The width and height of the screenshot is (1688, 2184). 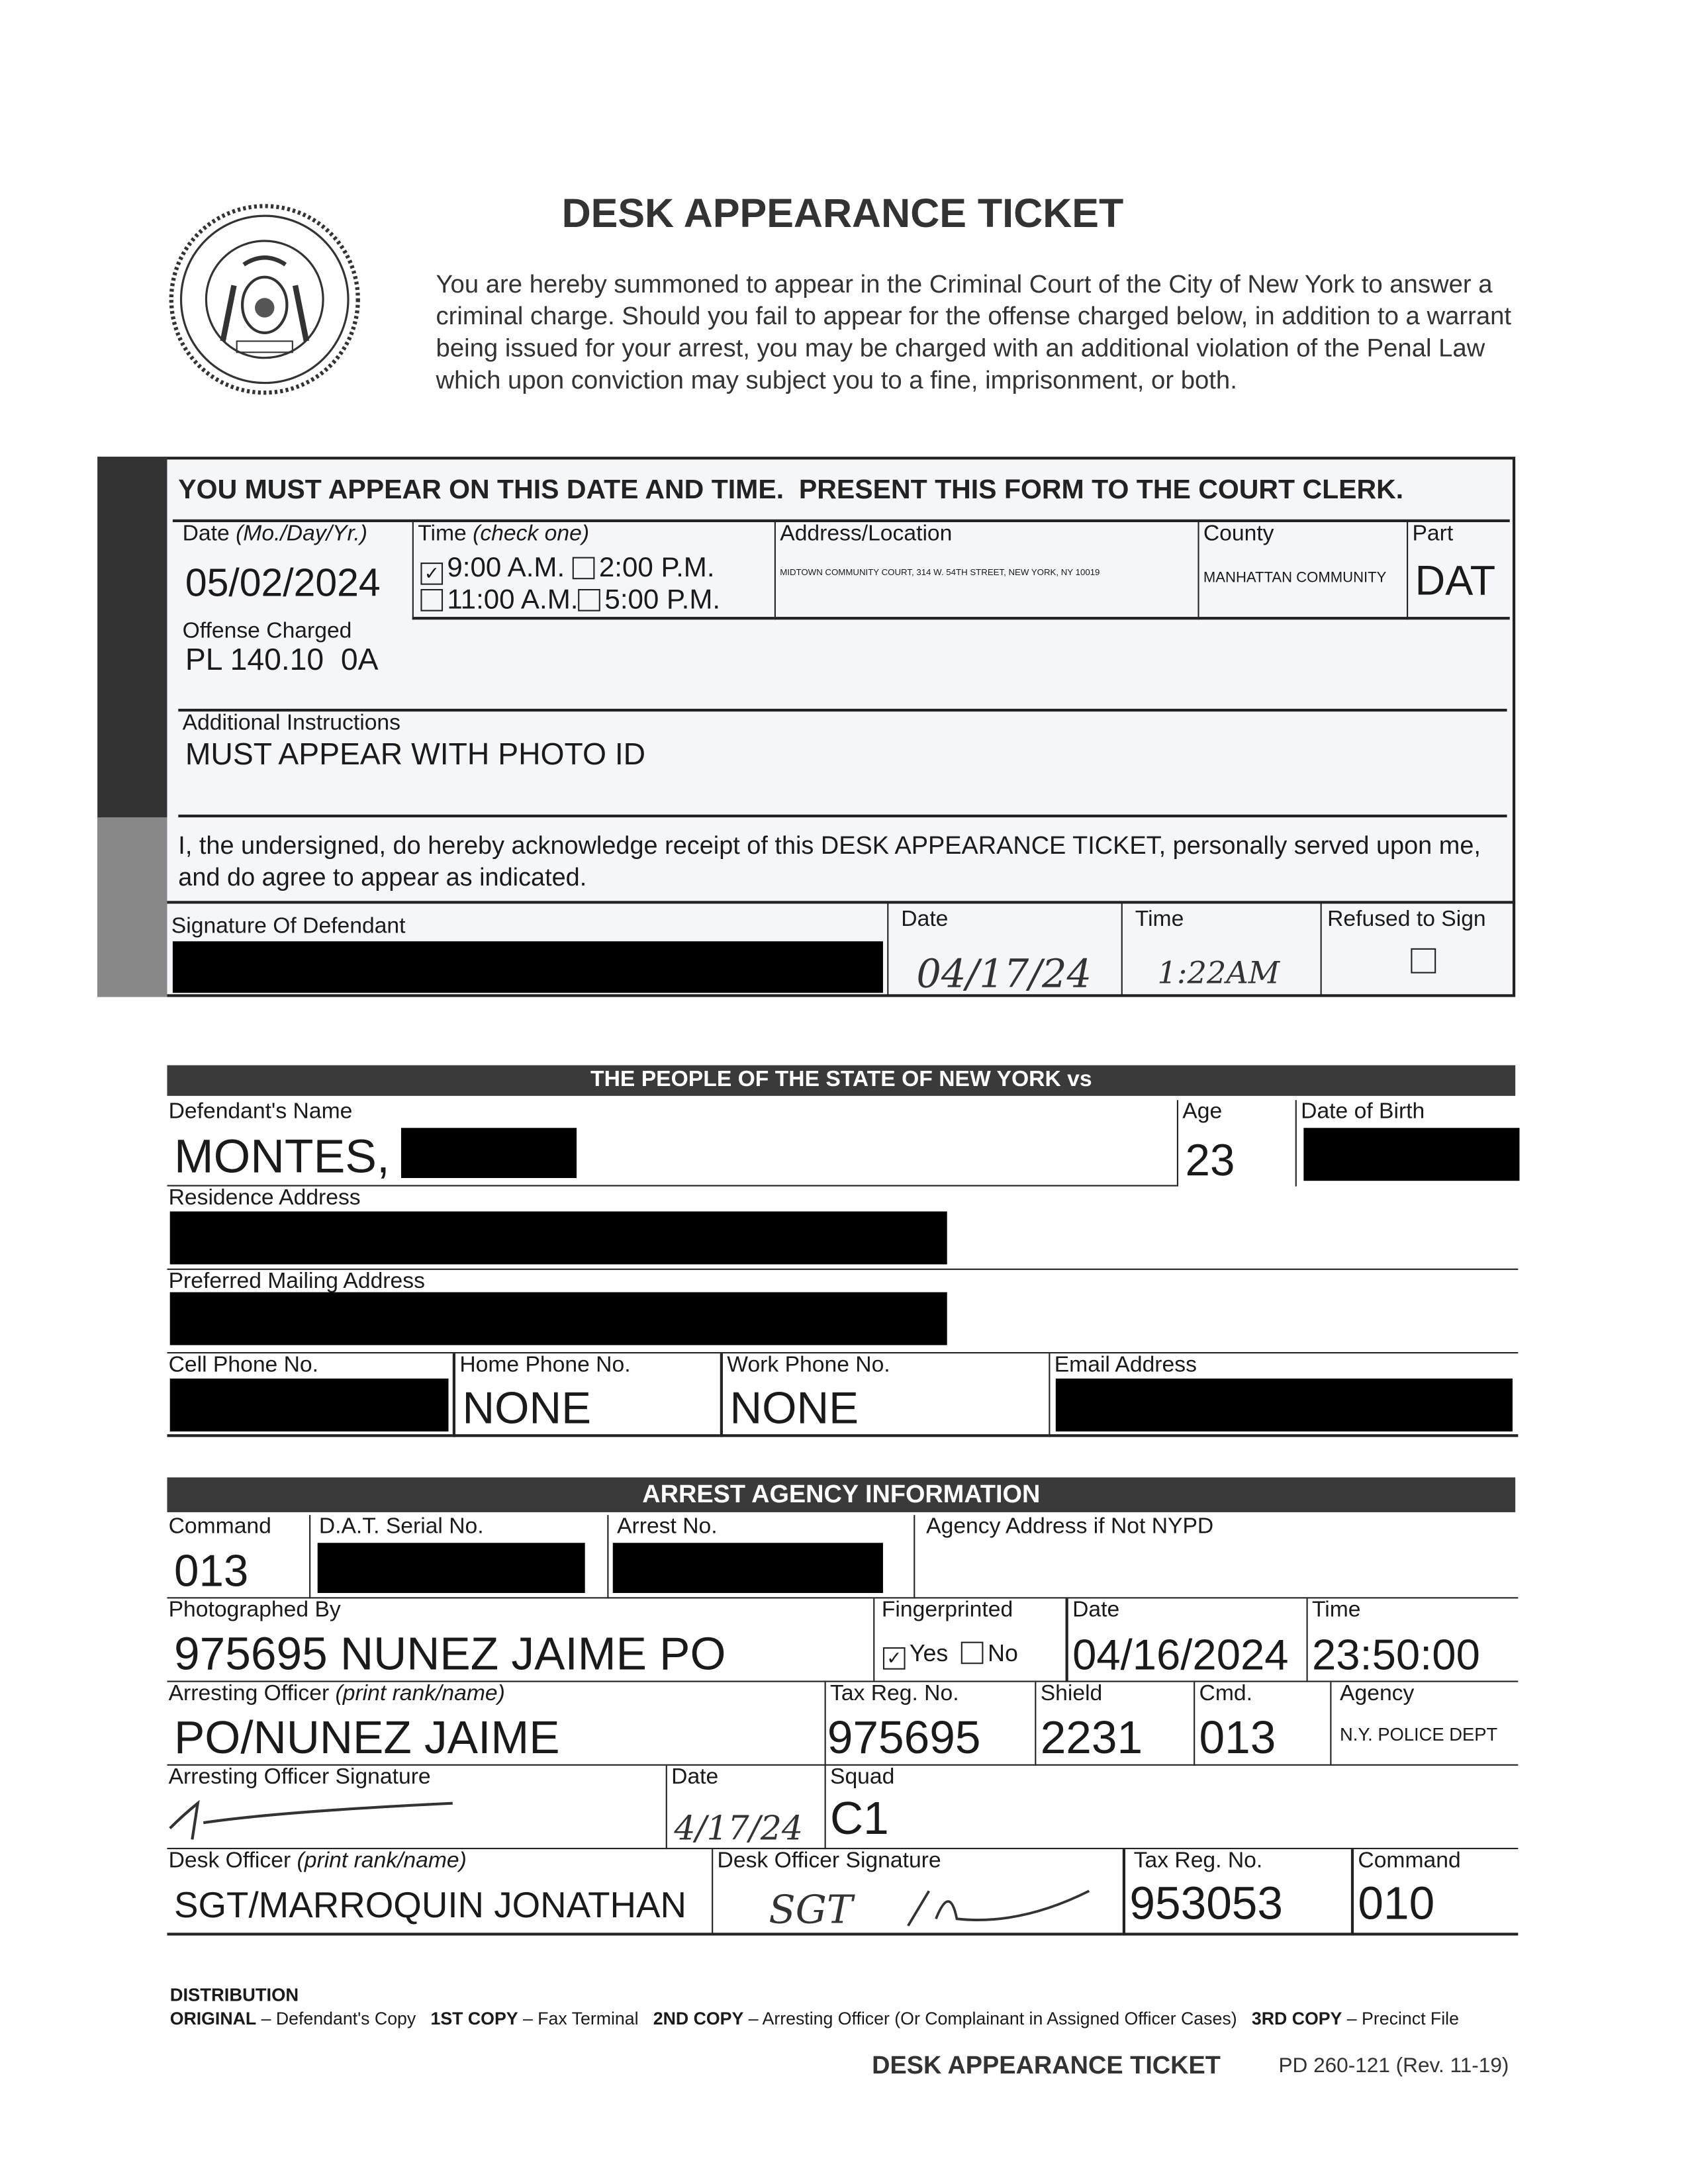 I want to click on label: 1ST COPY, so click(x=474, y=2019).